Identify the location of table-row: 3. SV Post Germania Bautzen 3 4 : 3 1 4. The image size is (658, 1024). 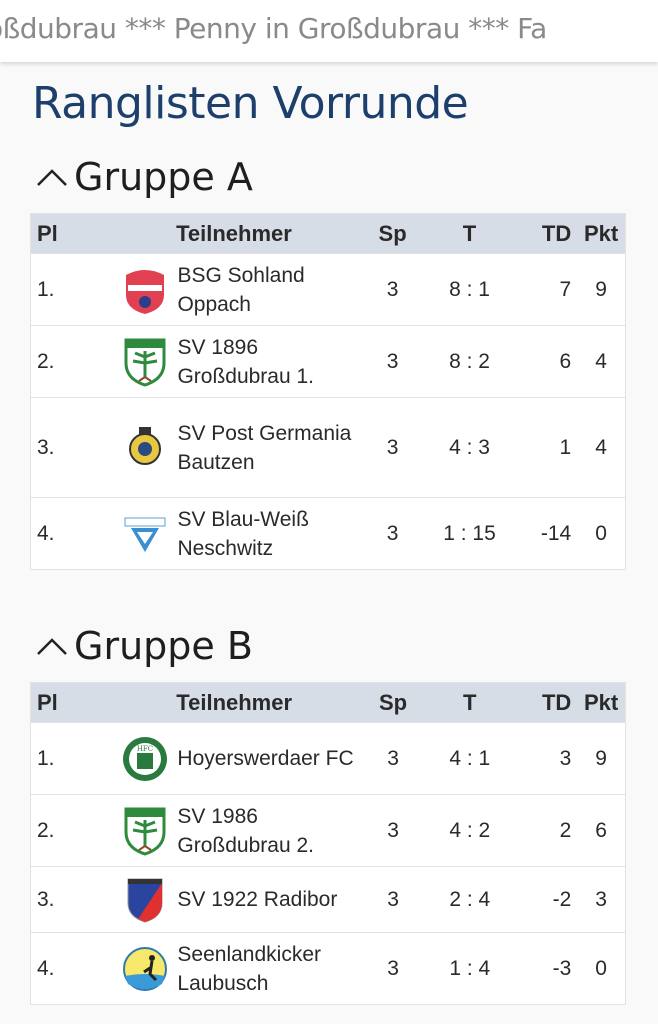
(328, 447).